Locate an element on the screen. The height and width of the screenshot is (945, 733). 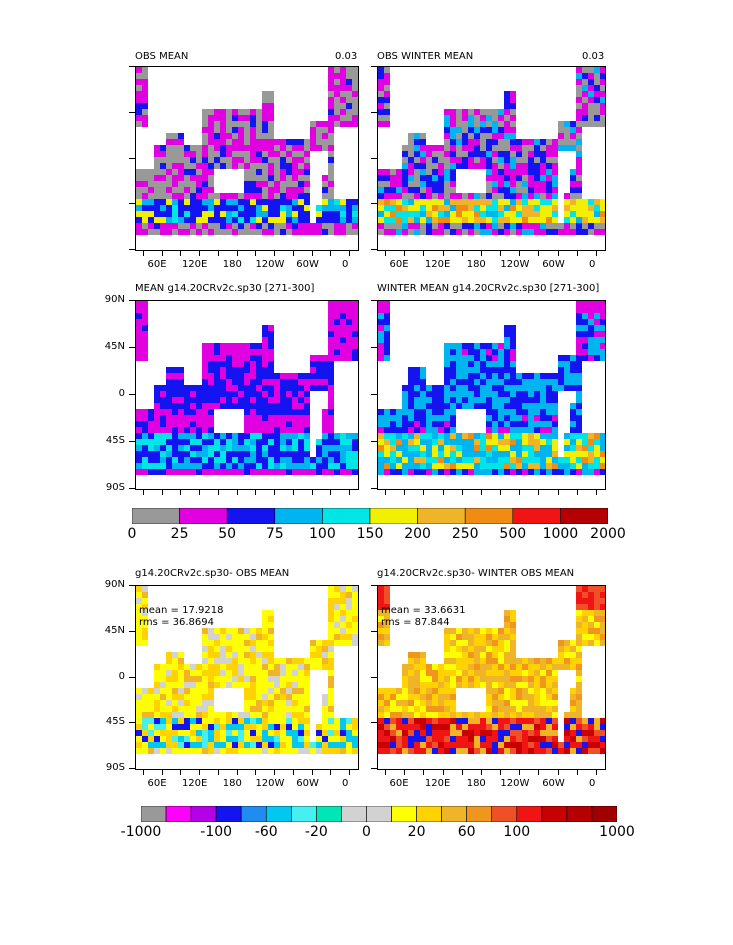
colorbar-label: -20 is located at coordinates (316, 832).